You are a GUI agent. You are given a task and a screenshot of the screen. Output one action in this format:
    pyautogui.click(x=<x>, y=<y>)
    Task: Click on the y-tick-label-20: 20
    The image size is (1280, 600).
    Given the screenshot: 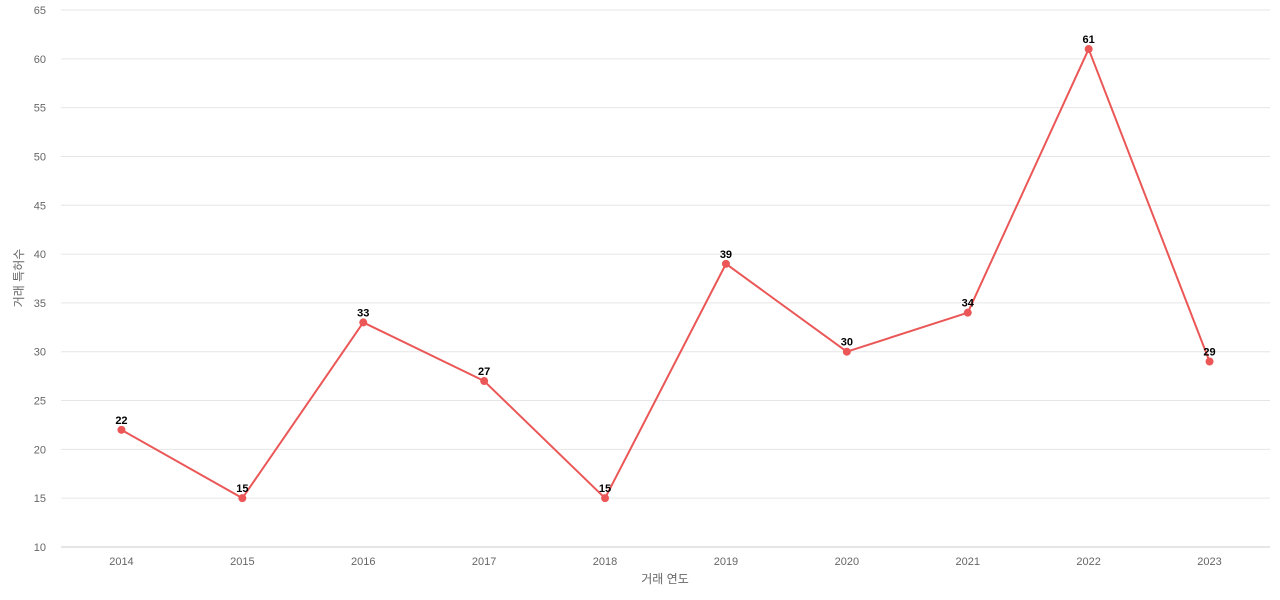 What is the action you would take?
    pyautogui.click(x=40, y=450)
    